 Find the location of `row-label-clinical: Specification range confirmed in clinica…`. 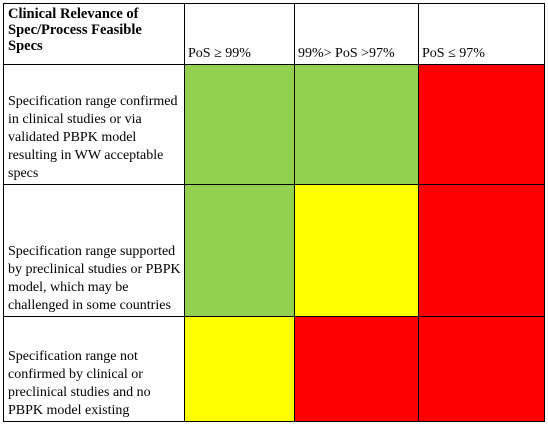

row-label-clinical: Specification range confirmed in clinica… is located at coordinates (94, 124).